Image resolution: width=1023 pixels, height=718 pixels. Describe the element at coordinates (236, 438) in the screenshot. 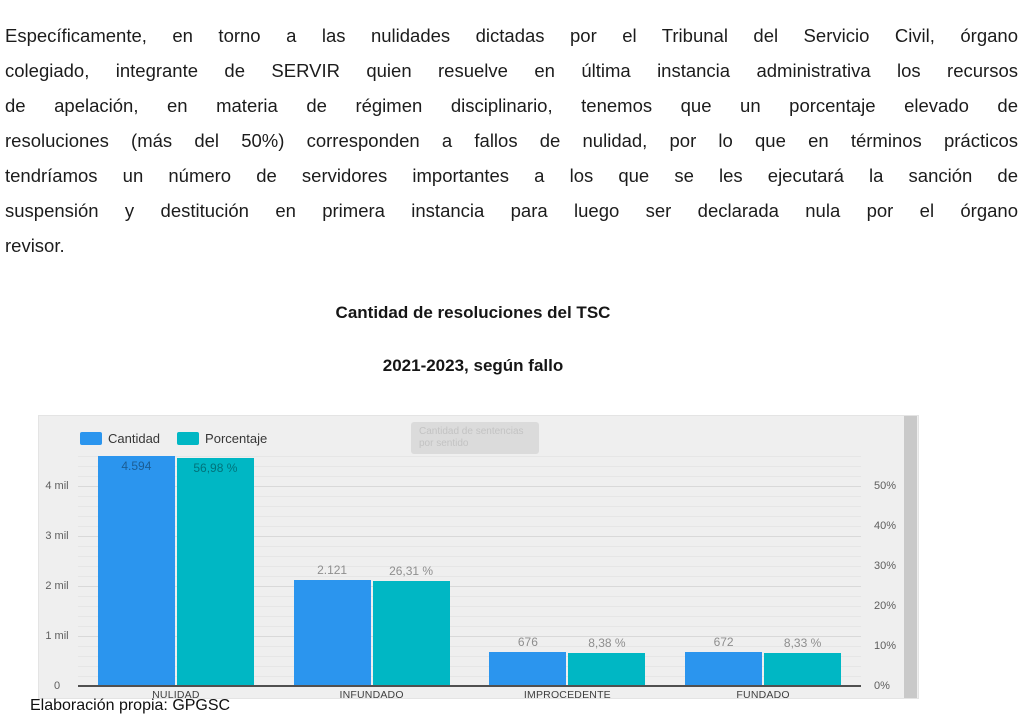

I see `legend-label: Porcentaje` at that location.